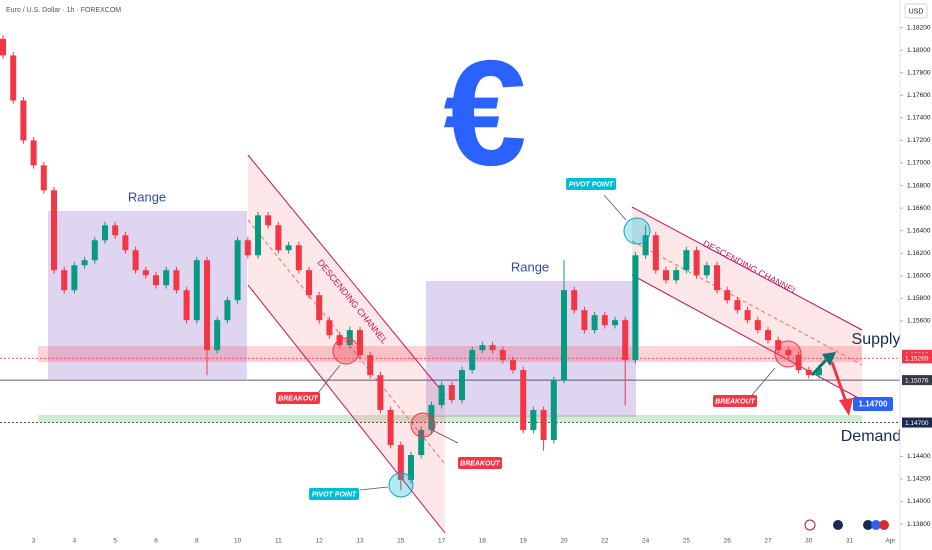 Image resolution: width=932 pixels, height=550 pixels. I want to click on demand-label: Demand, so click(871, 436).